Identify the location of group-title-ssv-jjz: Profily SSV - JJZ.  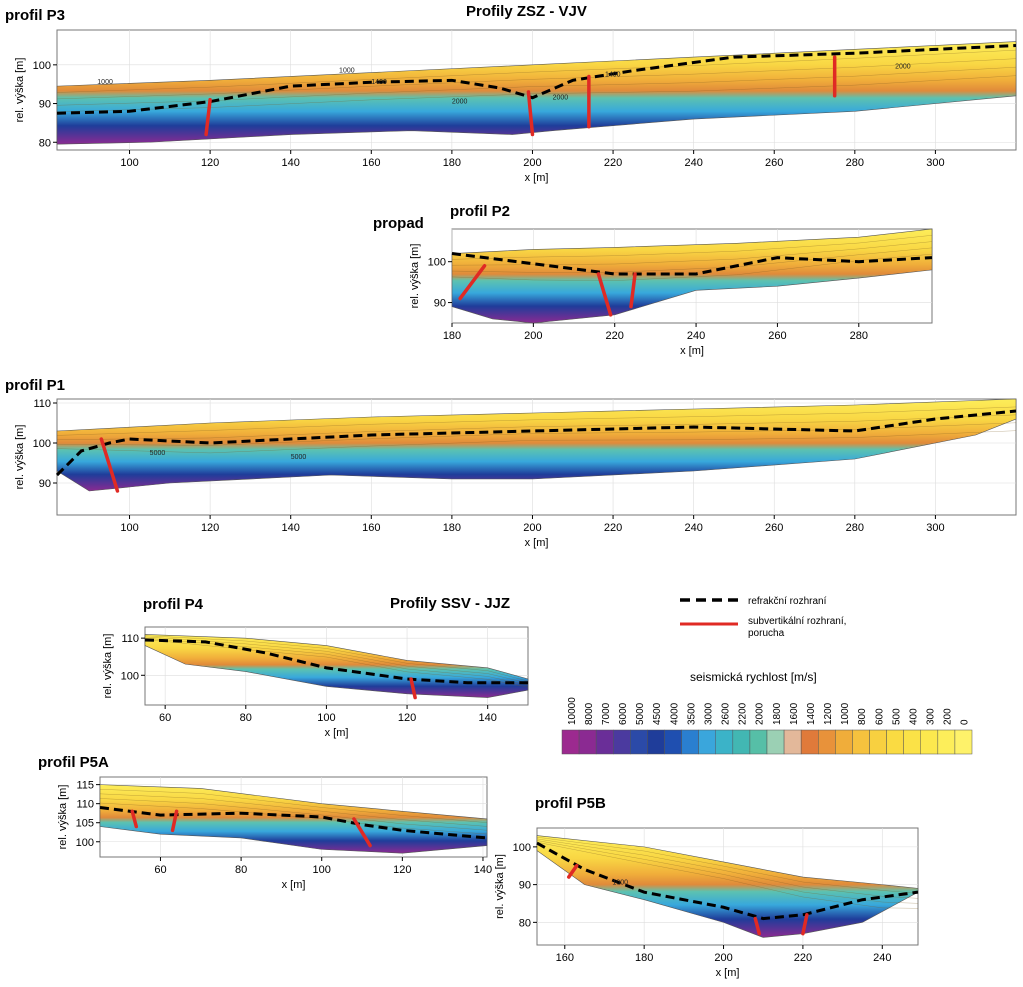
(450, 603).